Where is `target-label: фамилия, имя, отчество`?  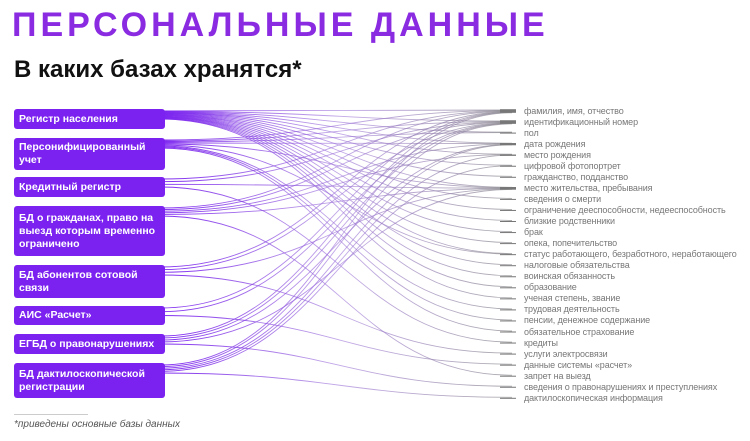 target-label: фамилия, имя, отчество is located at coordinates (574, 110).